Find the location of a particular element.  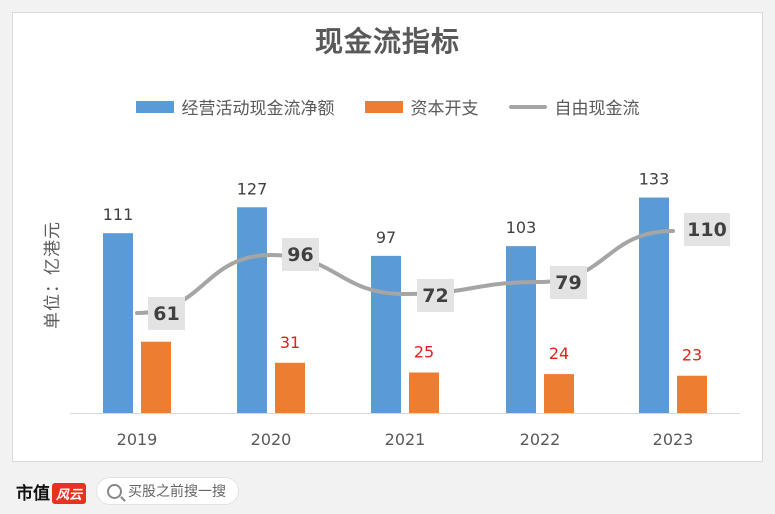

search-box: 买股之前搜一搜 is located at coordinates (168, 491).